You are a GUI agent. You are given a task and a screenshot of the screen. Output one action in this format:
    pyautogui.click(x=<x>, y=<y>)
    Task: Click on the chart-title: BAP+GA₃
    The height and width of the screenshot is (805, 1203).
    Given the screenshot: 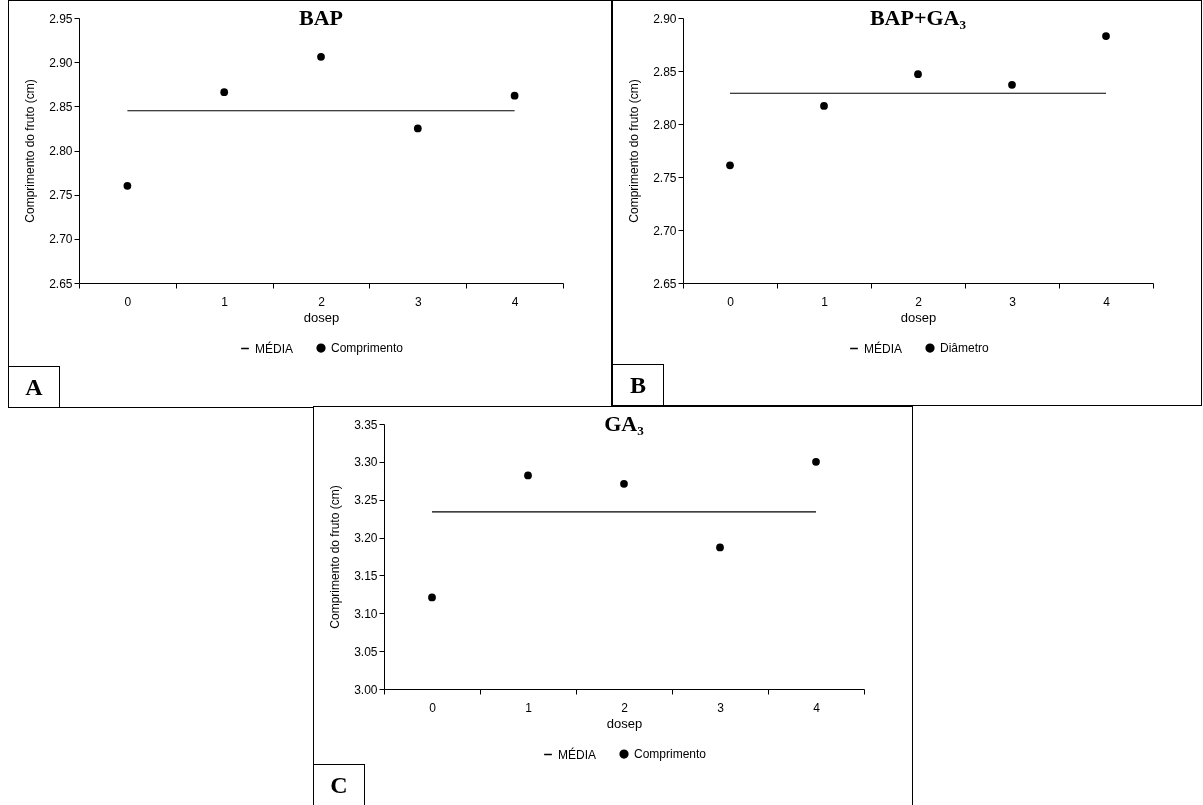 What is the action you would take?
    pyautogui.click(x=918, y=17)
    